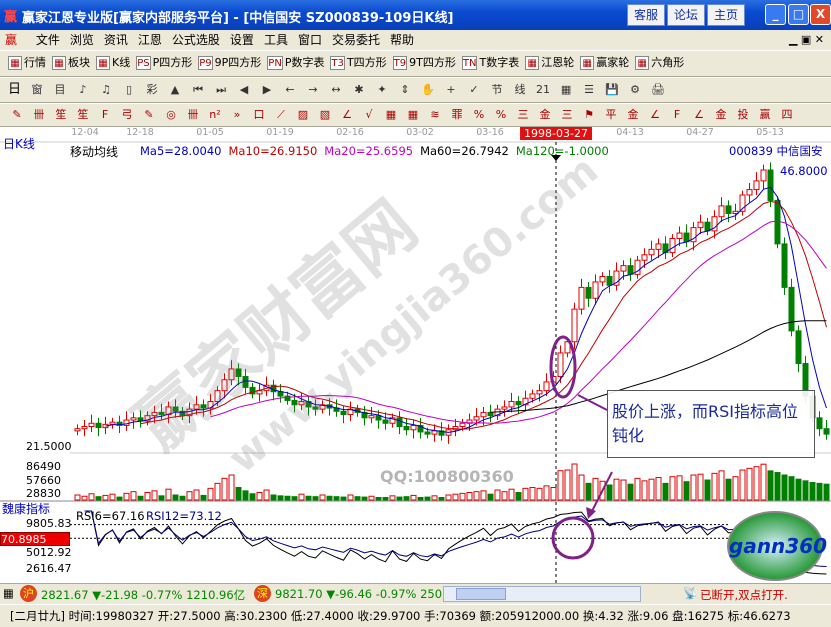  What do you see at coordinates (686, 15) in the screenshot?
I see `forum-button: 论坛` at bounding box center [686, 15].